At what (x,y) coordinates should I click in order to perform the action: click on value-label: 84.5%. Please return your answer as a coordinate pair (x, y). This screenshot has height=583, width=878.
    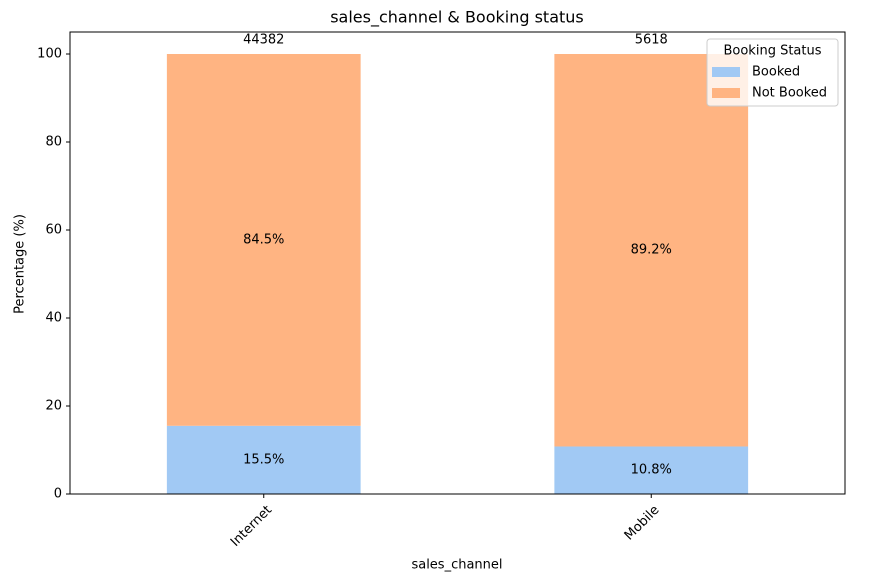
    Looking at the image, I should click on (263, 239).